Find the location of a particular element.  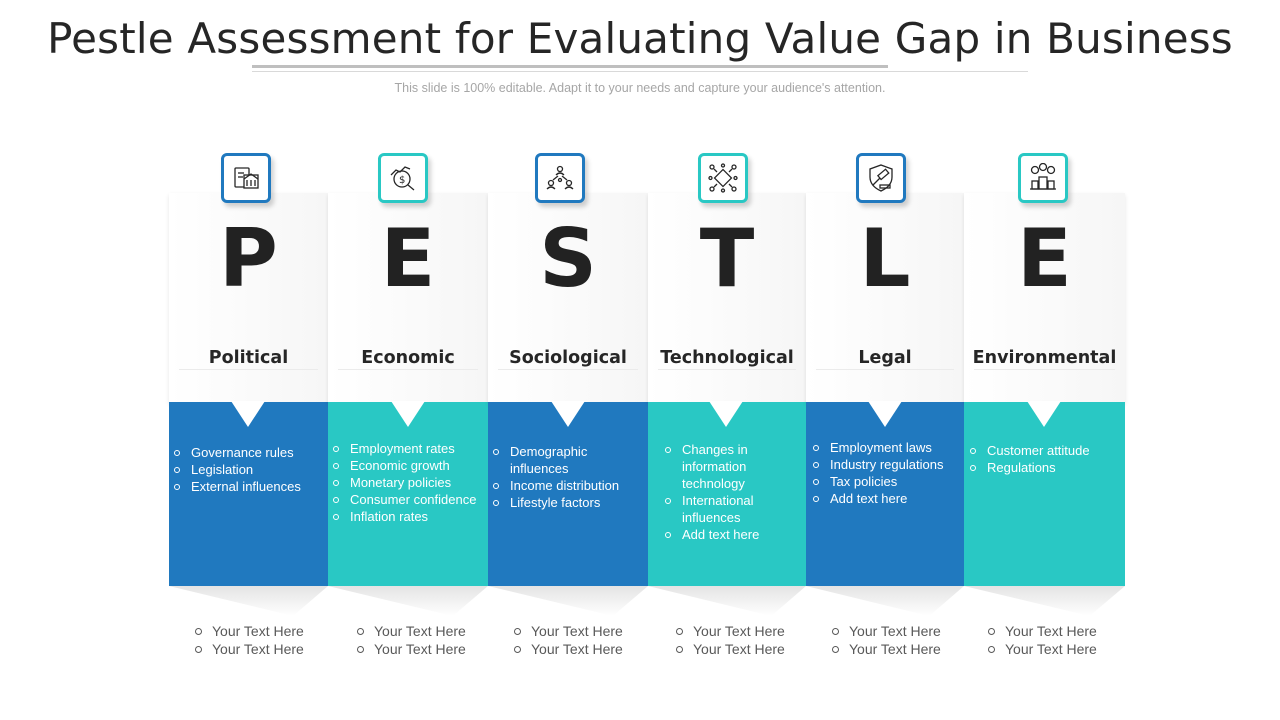

title-underline-thin is located at coordinates (640, 71).